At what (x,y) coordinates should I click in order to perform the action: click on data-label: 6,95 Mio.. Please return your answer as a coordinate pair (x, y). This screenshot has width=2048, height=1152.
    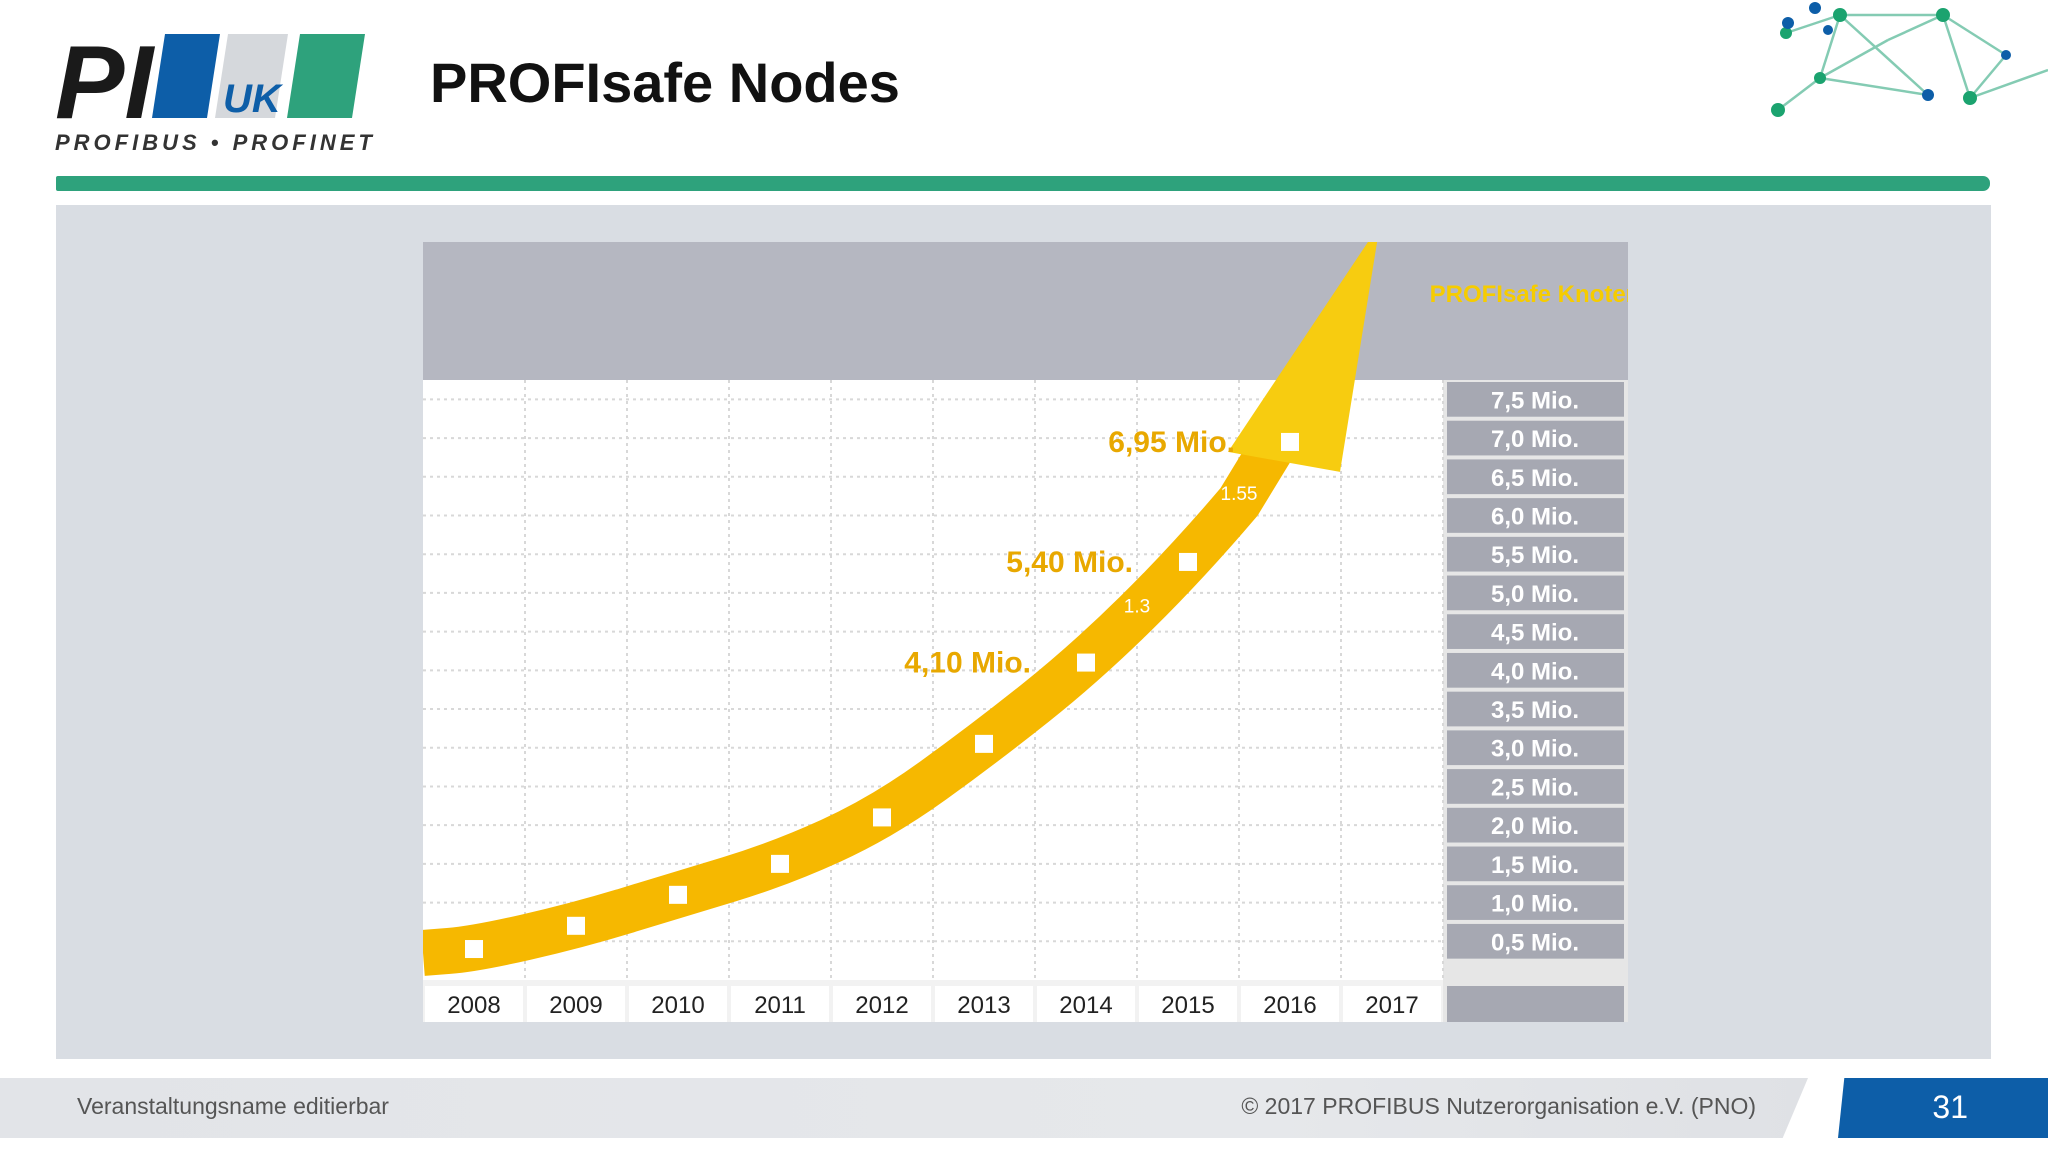
    Looking at the image, I should click on (1171, 442).